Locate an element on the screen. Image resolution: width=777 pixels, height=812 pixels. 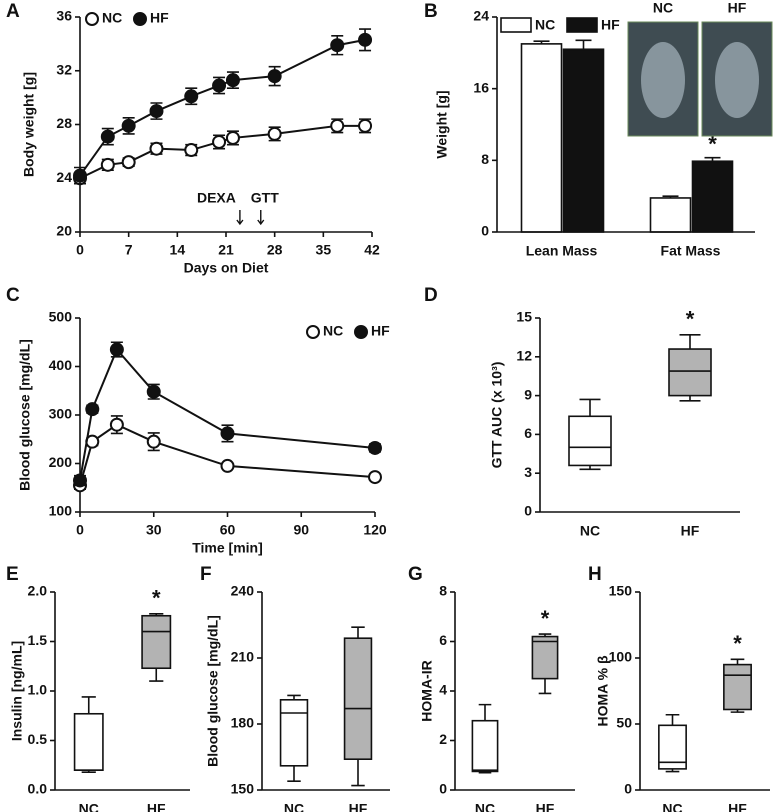
y-axis-label: GTT AUC (x 10³) is located at coordinates (497, 415).